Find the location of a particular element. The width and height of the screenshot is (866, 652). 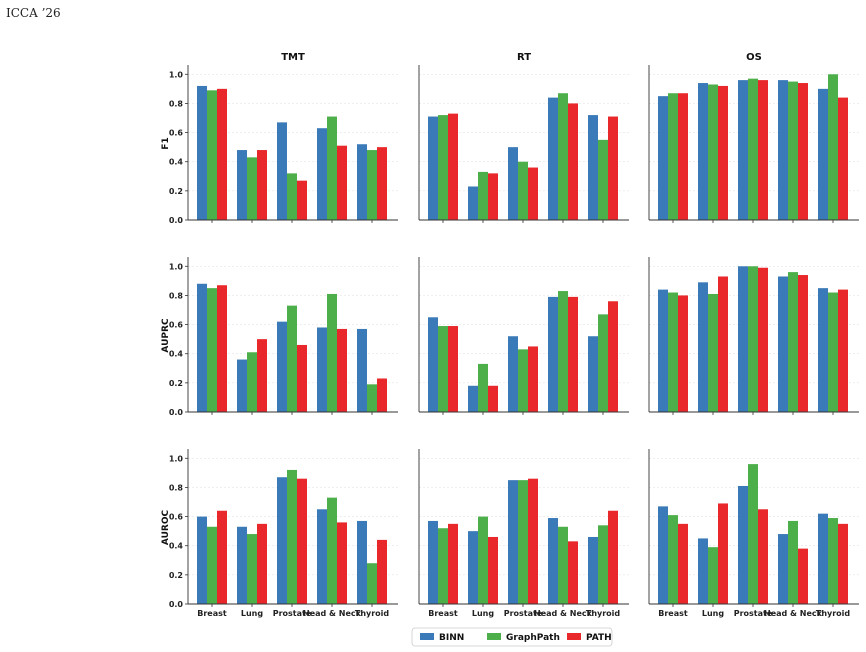

bar-auprc-rt-lung-binn is located at coordinates (473, 398).